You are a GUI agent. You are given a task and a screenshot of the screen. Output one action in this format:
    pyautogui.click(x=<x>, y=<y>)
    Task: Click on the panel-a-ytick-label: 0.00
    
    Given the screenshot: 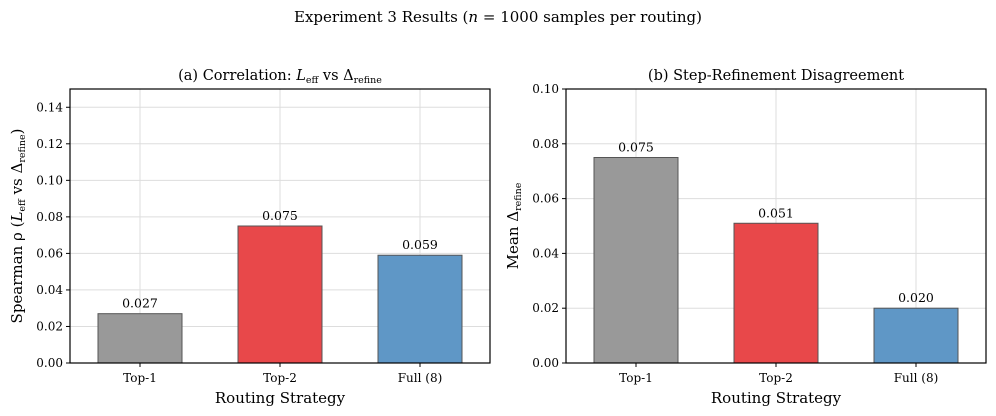 What is the action you would take?
    pyautogui.click(x=49, y=363)
    